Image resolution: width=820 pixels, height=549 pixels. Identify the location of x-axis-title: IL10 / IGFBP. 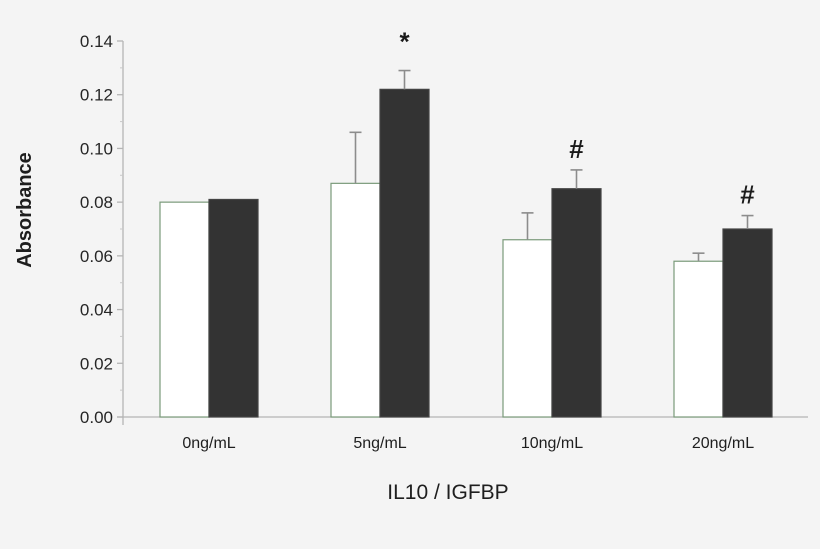
(447, 492).